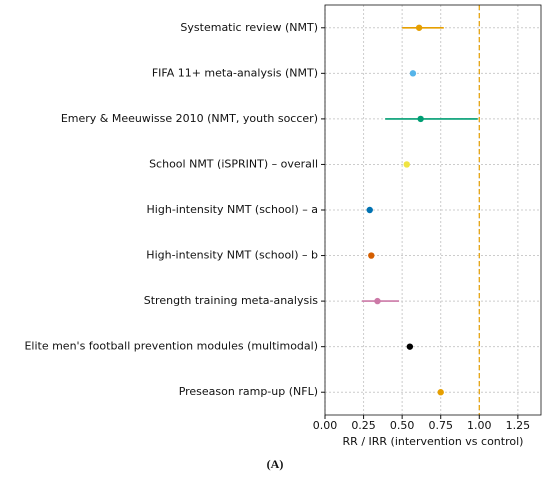 This screenshot has width=550, height=478. Describe the element at coordinates (275, 464) in the screenshot. I see `caption: (A)` at that location.